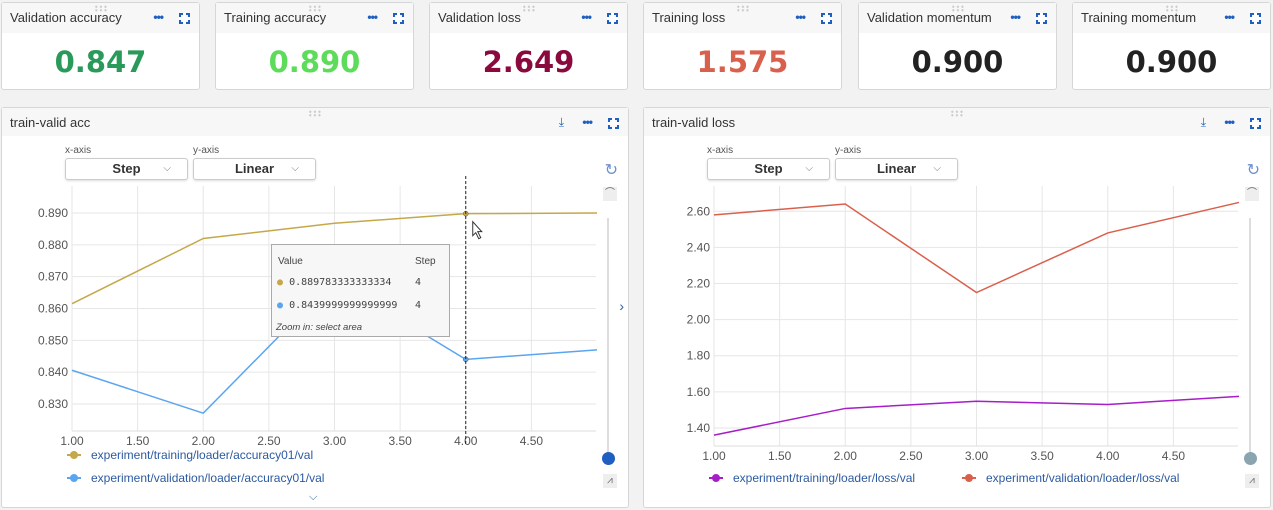  What do you see at coordinates (319, 327) in the screenshot?
I see `tooltip-hint: Zoom in: select area` at bounding box center [319, 327].